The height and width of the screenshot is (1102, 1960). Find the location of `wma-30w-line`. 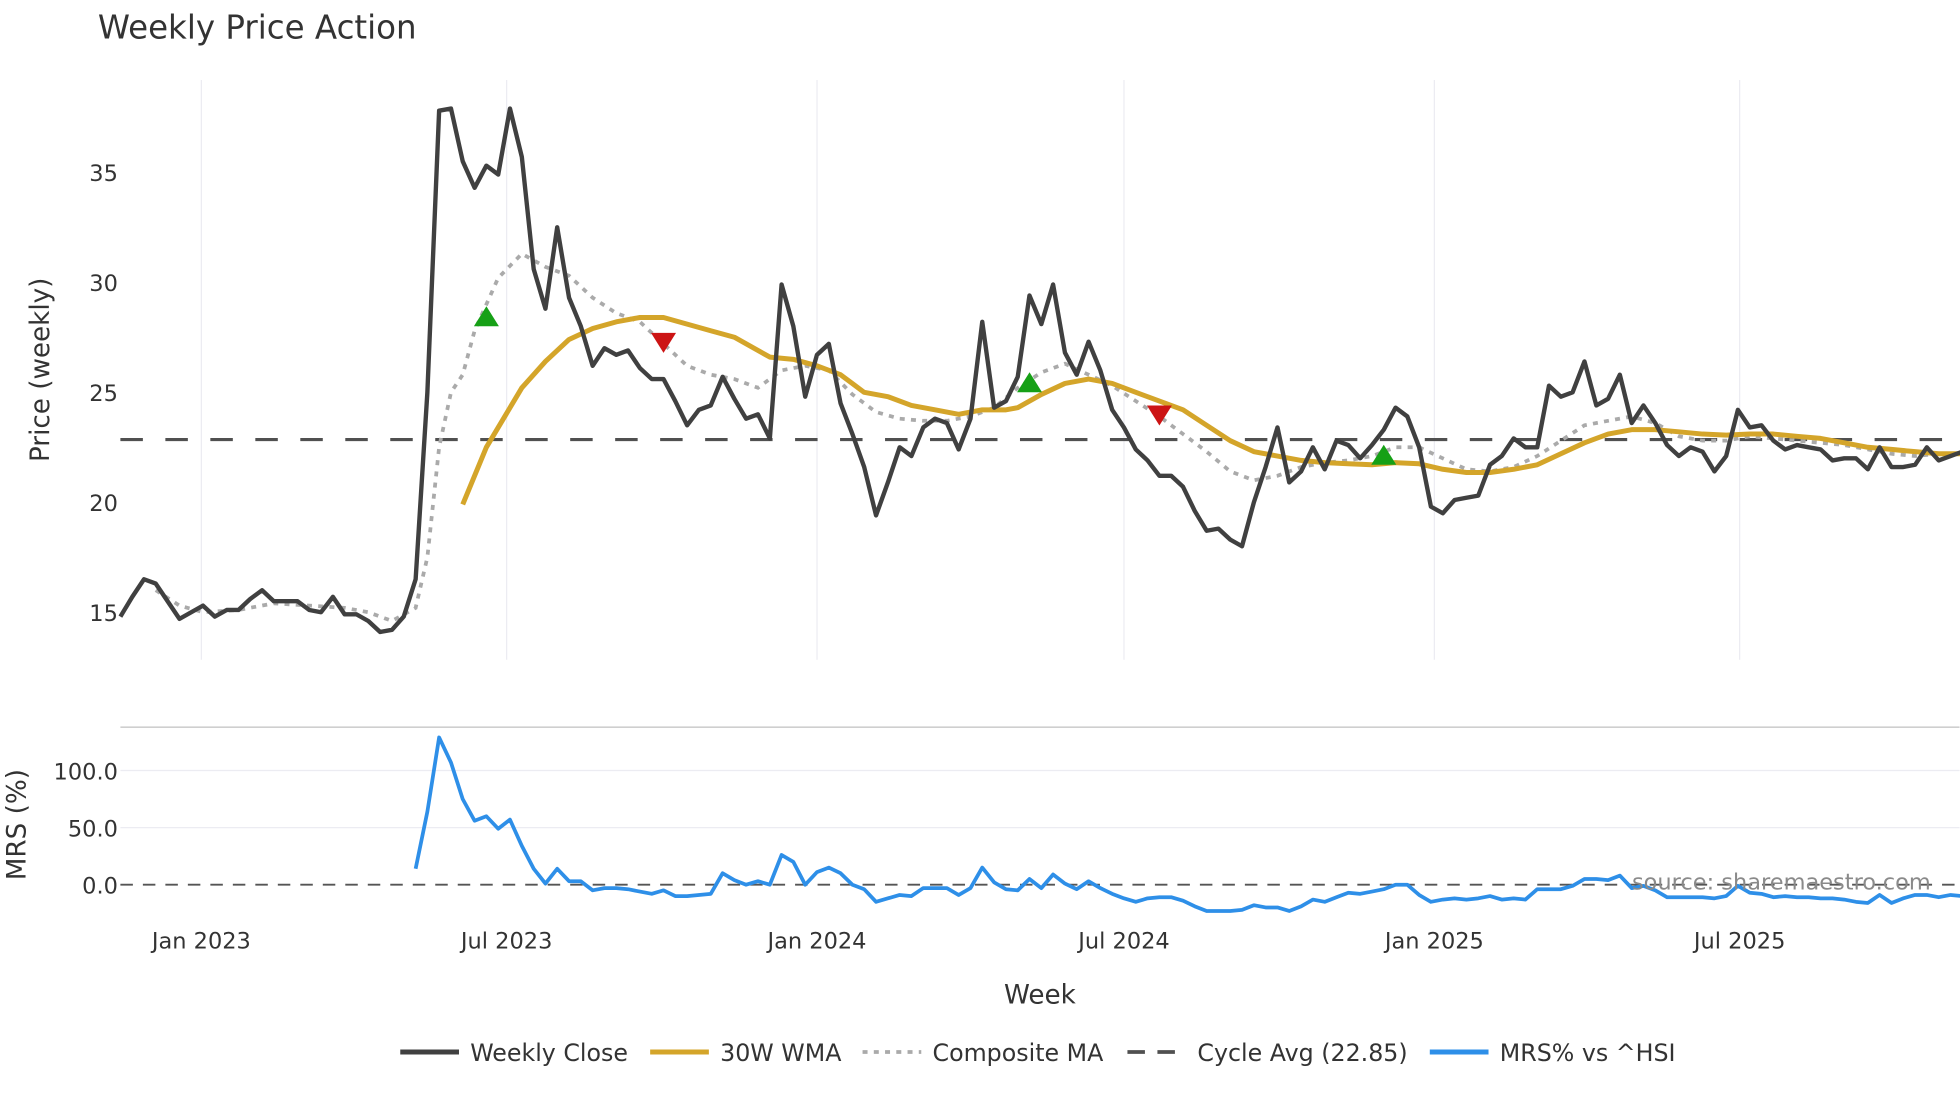

wma-30w-line is located at coordinates (1210, 410).